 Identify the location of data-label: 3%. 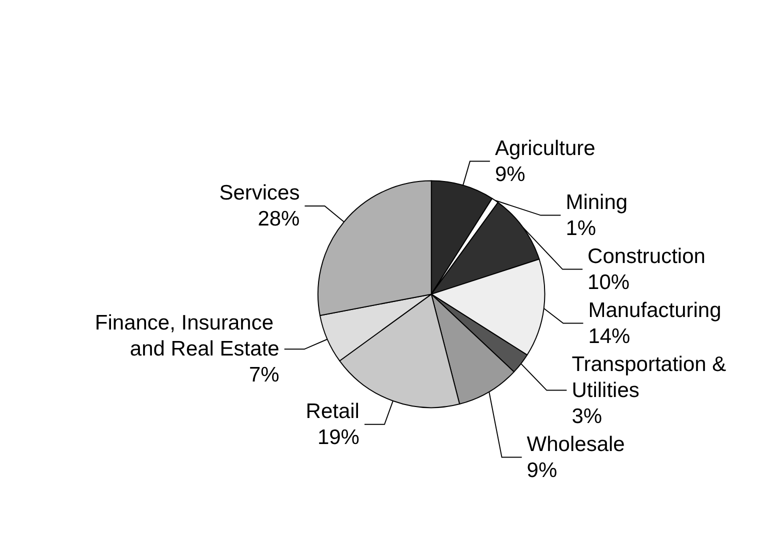
(587, 416).